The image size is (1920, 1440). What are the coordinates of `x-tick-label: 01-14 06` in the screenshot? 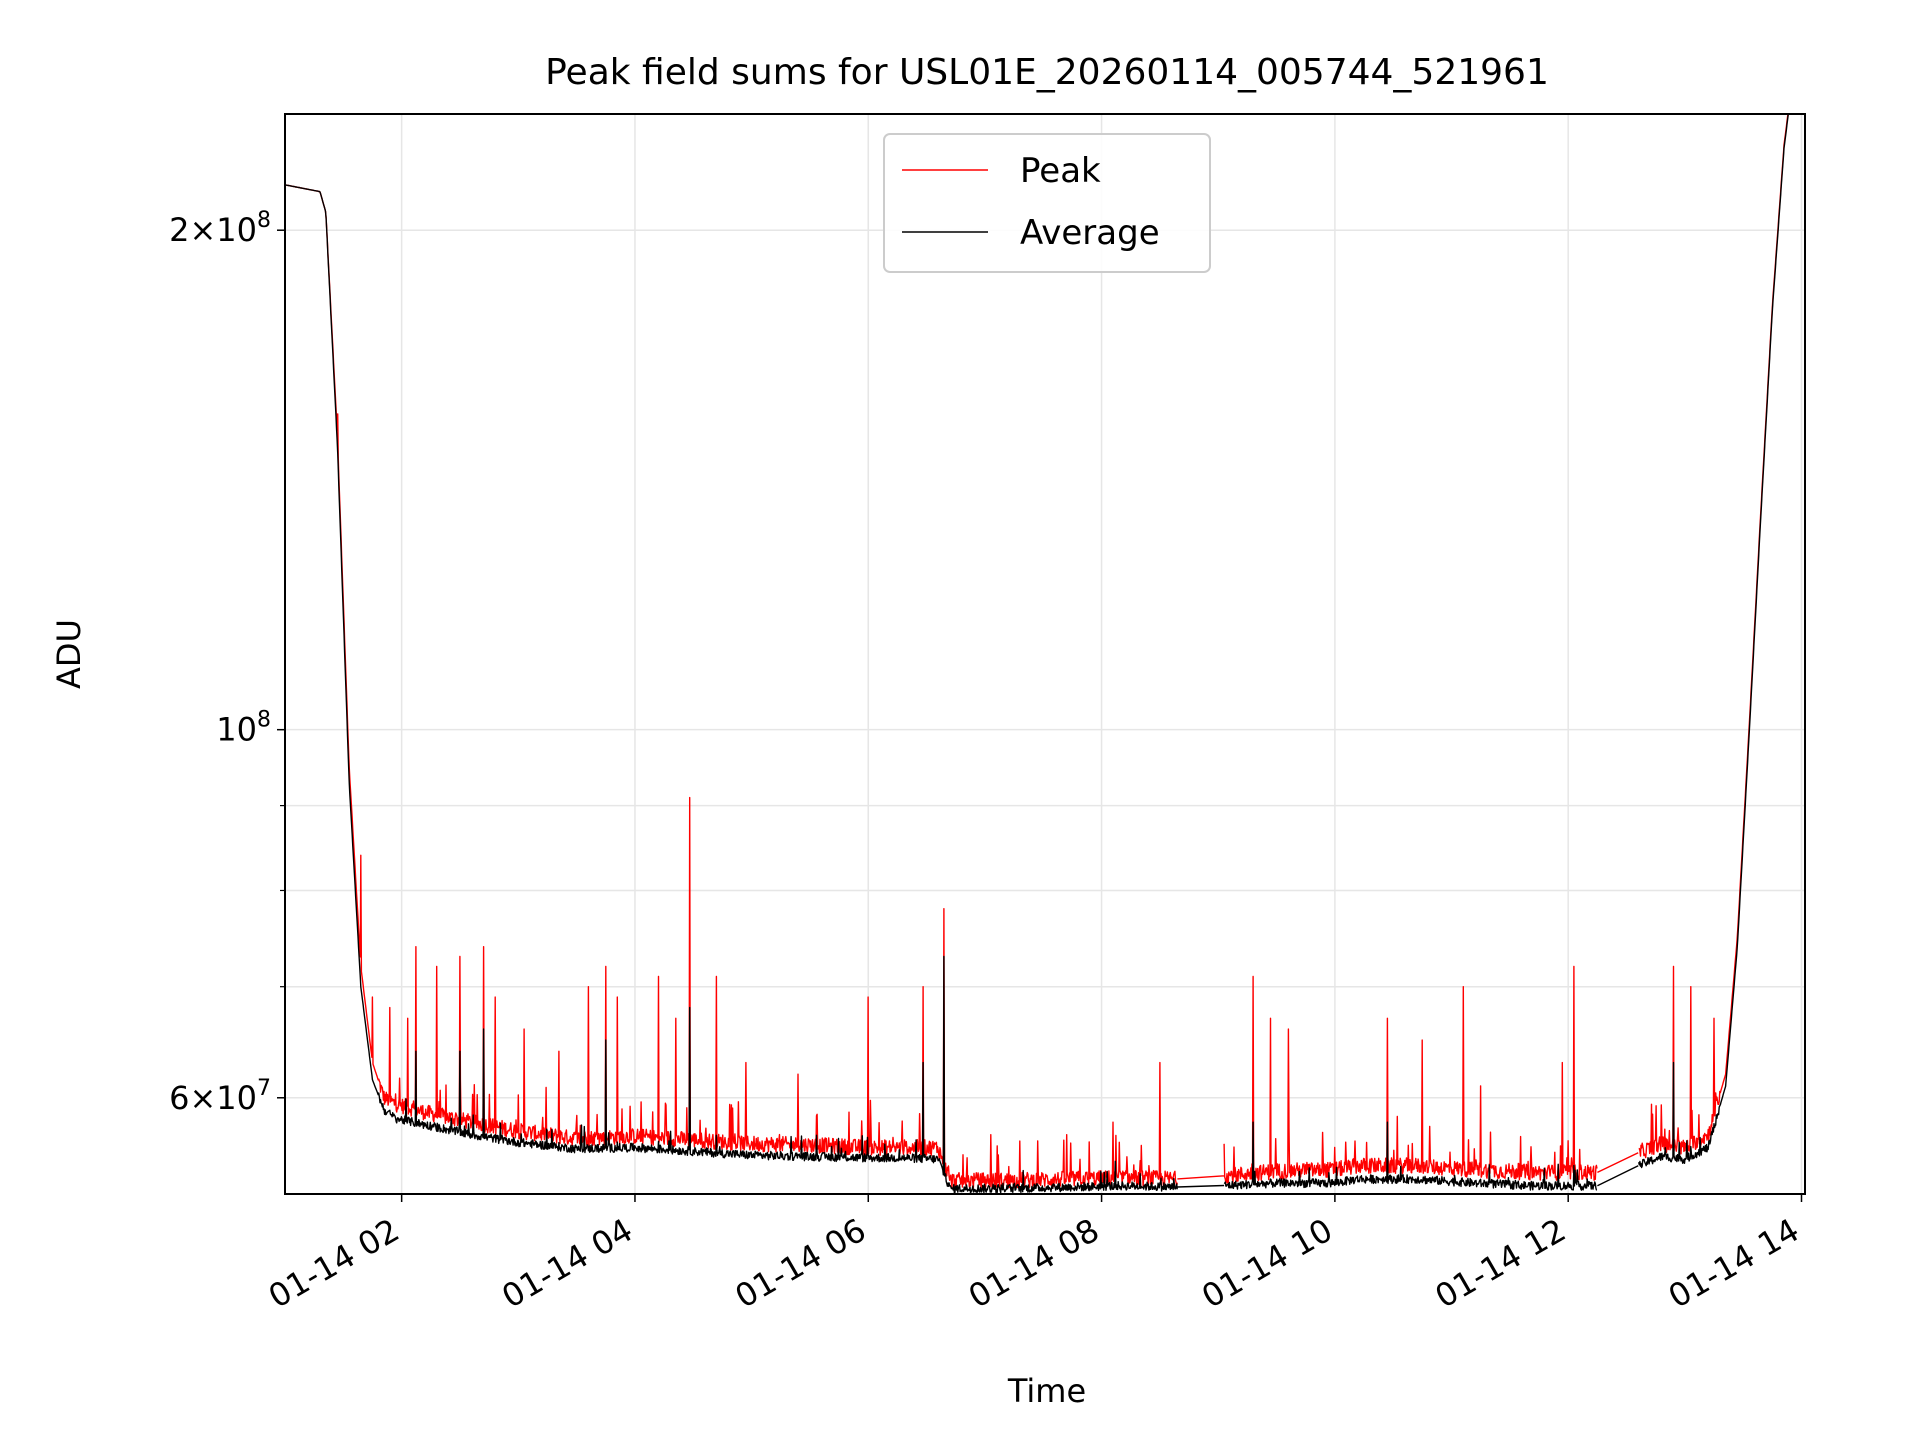 It's located at (801, 1263).